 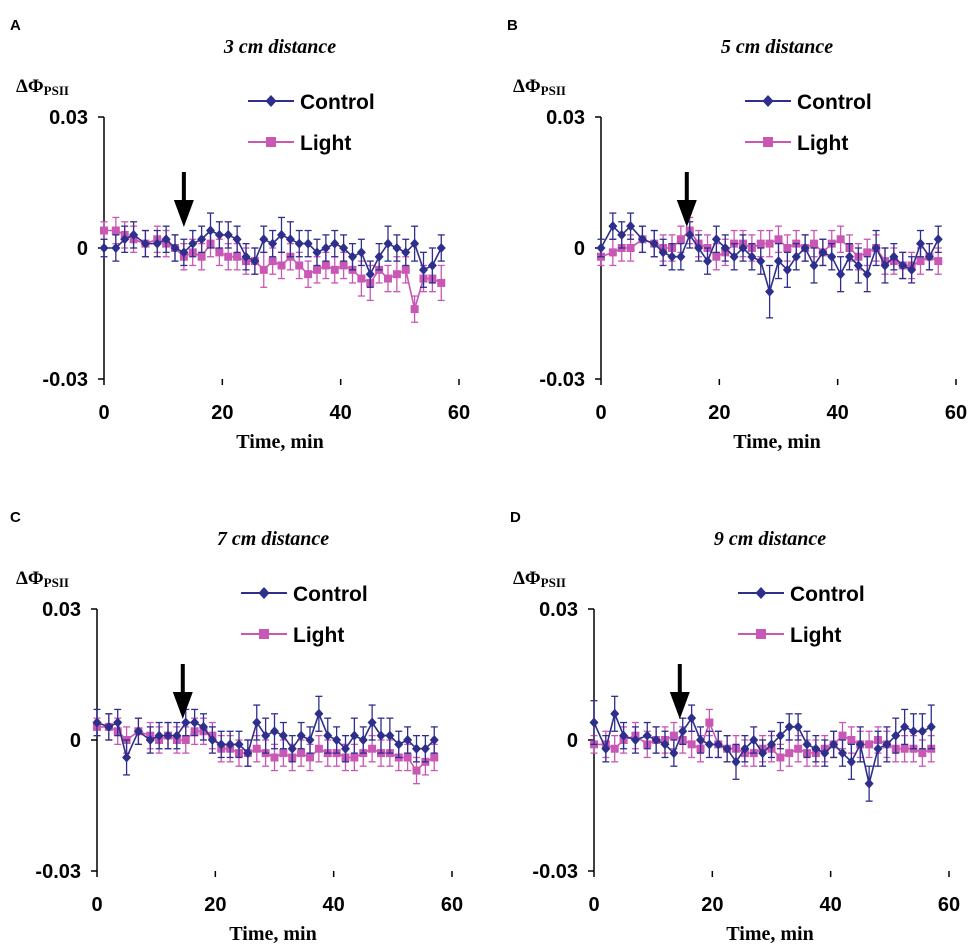 I want to click on x-tick-label: 0, so click(x=103, y=413).